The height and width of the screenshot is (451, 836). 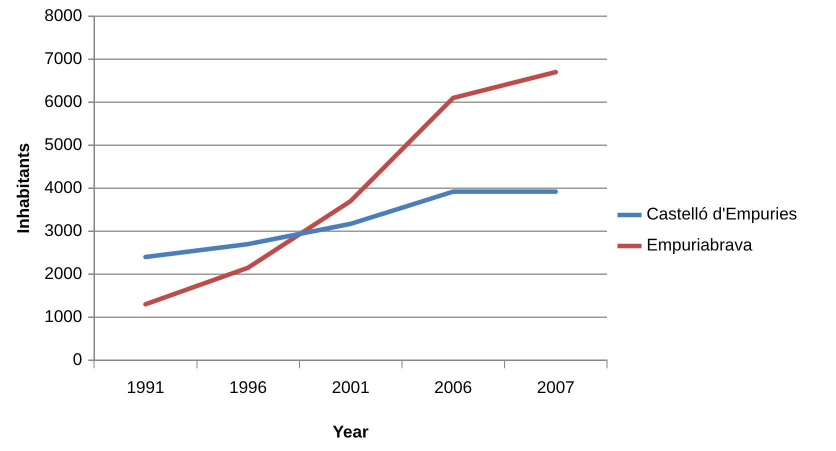 I want to click on y-tick-label: 1000, so click(x=63, y=316).